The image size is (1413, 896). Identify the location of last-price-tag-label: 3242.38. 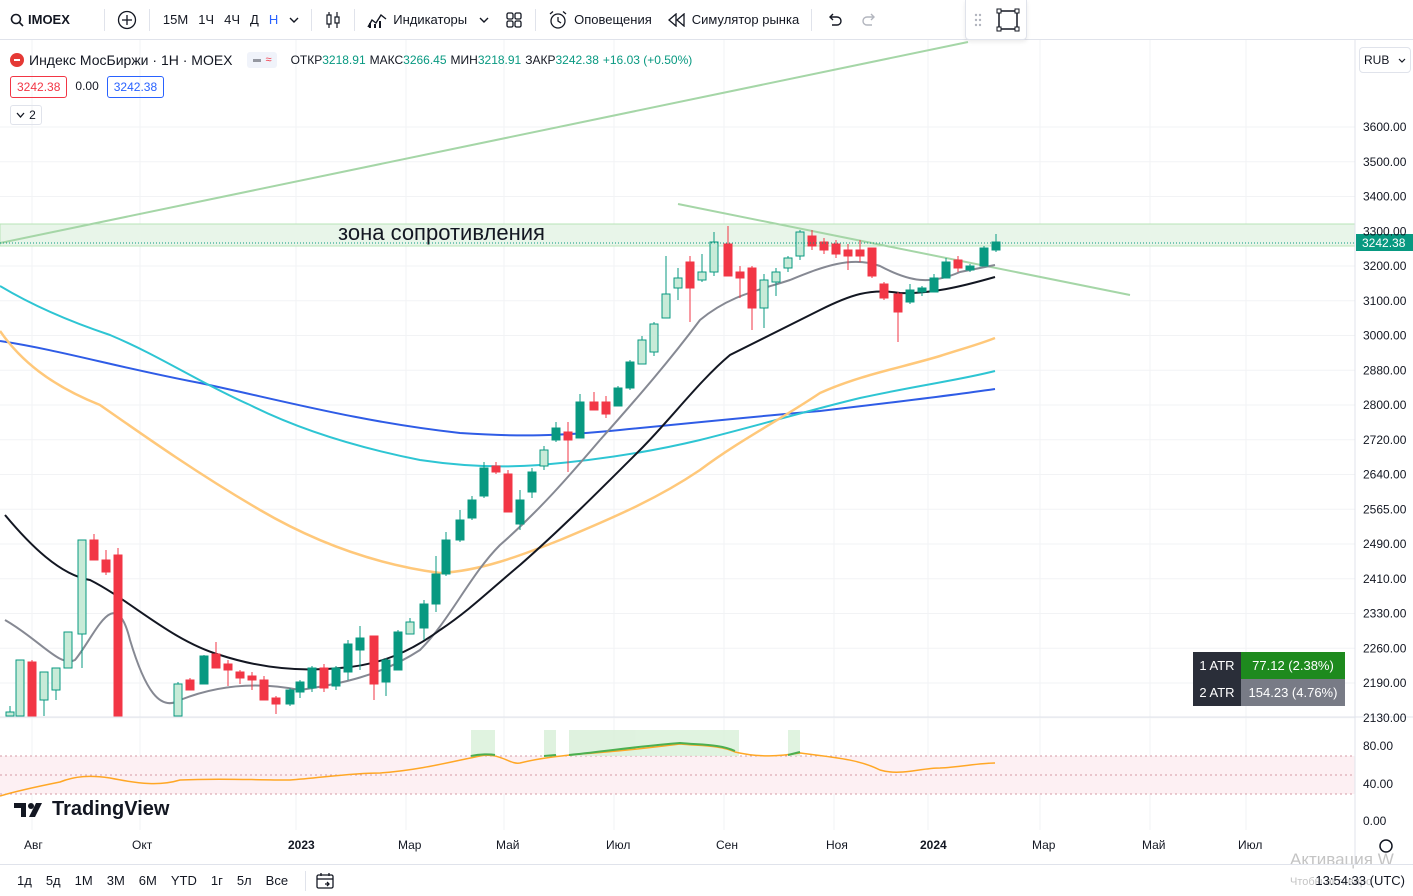
(1384, 243).